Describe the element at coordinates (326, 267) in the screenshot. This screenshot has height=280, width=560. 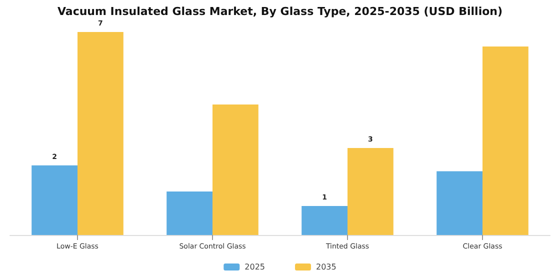
I see `legend-label: 2035` at that location.